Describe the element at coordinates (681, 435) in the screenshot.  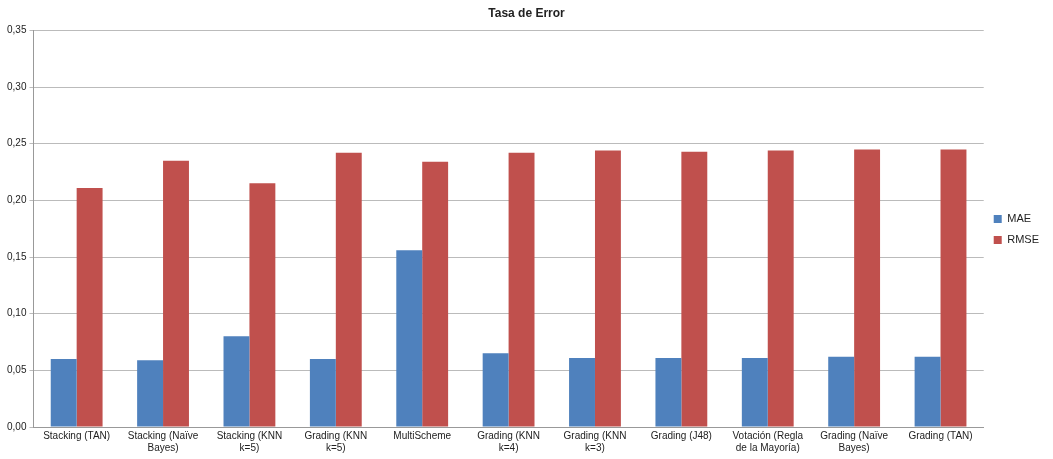
I see `x-tick-label: Grading (J48)` at that location.